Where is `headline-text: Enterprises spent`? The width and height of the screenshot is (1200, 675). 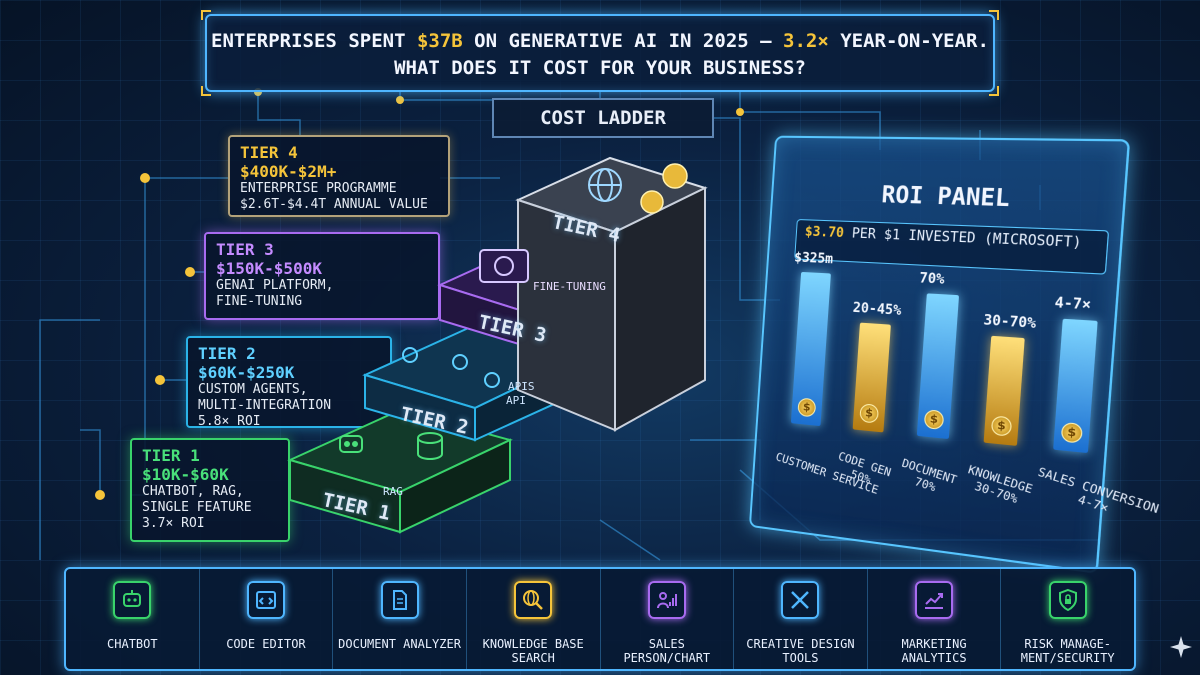 headline-text: Enterprises spent is located at coordinates (314, 41).